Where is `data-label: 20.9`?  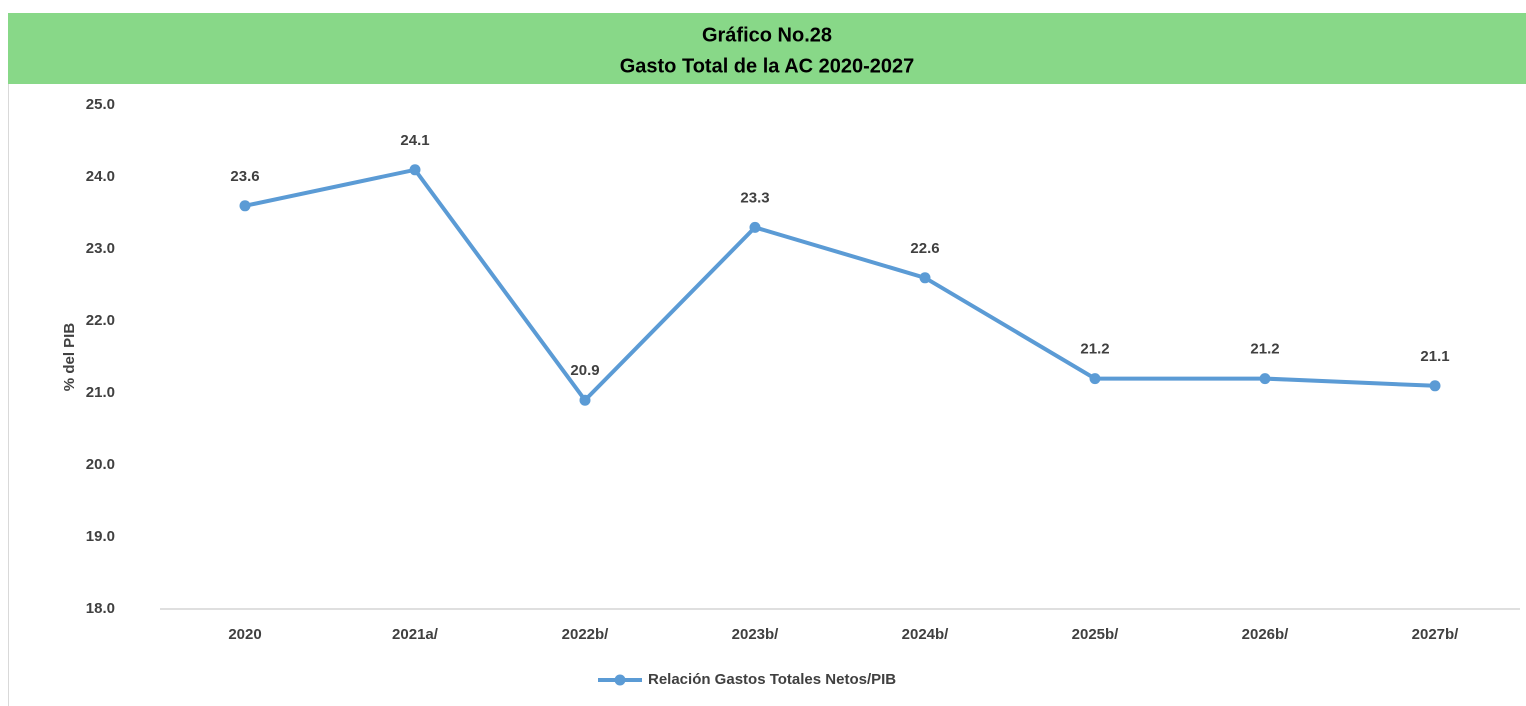 data-label: 20.9 is located at coordinates (584, 370).